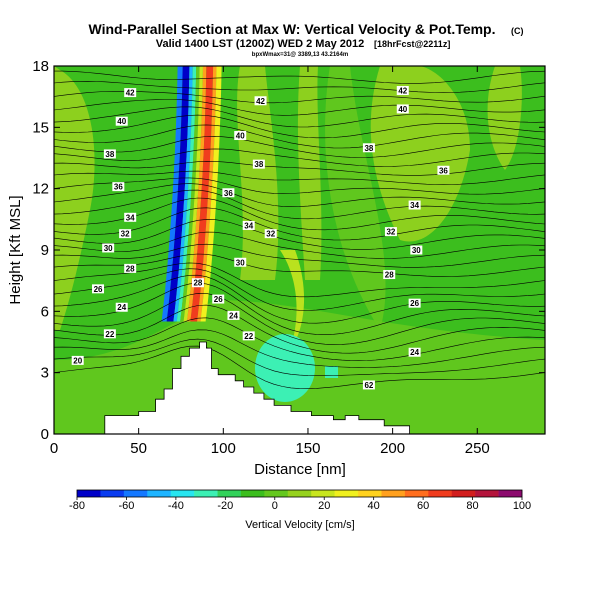  What do you see at coordinates (45, 373) in the screenshot?
I see `y-tick-label: 3` at bounding box center [45, 373].